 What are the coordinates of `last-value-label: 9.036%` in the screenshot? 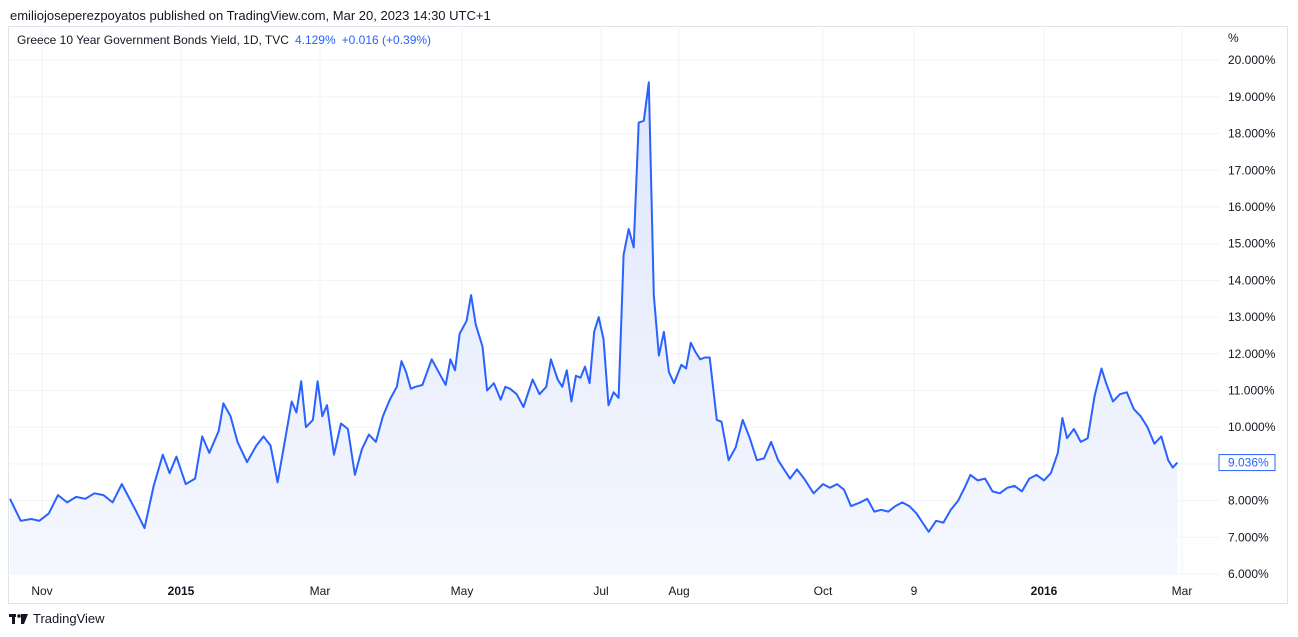 It's located at (1248, 463).